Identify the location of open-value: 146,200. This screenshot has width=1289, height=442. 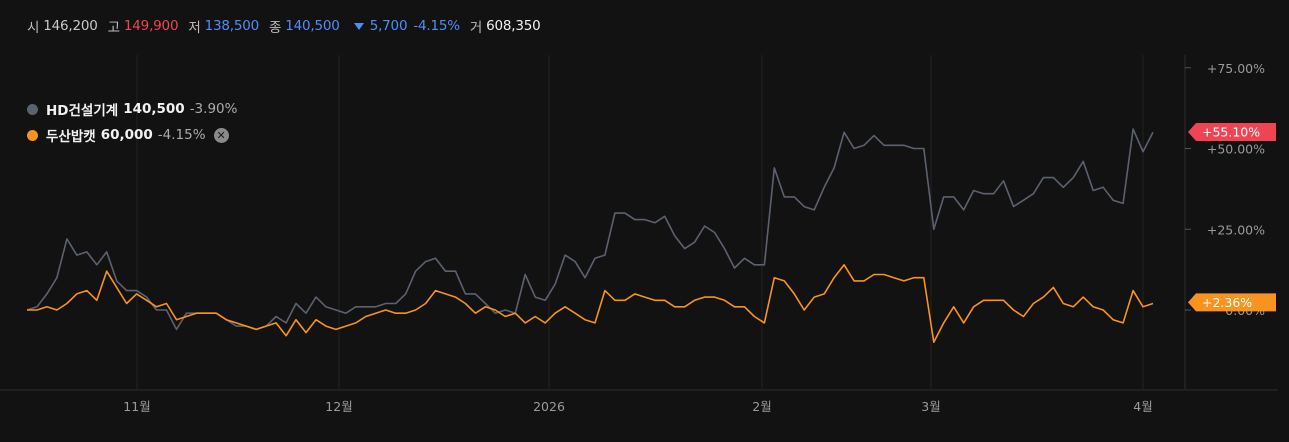
(70, 26).